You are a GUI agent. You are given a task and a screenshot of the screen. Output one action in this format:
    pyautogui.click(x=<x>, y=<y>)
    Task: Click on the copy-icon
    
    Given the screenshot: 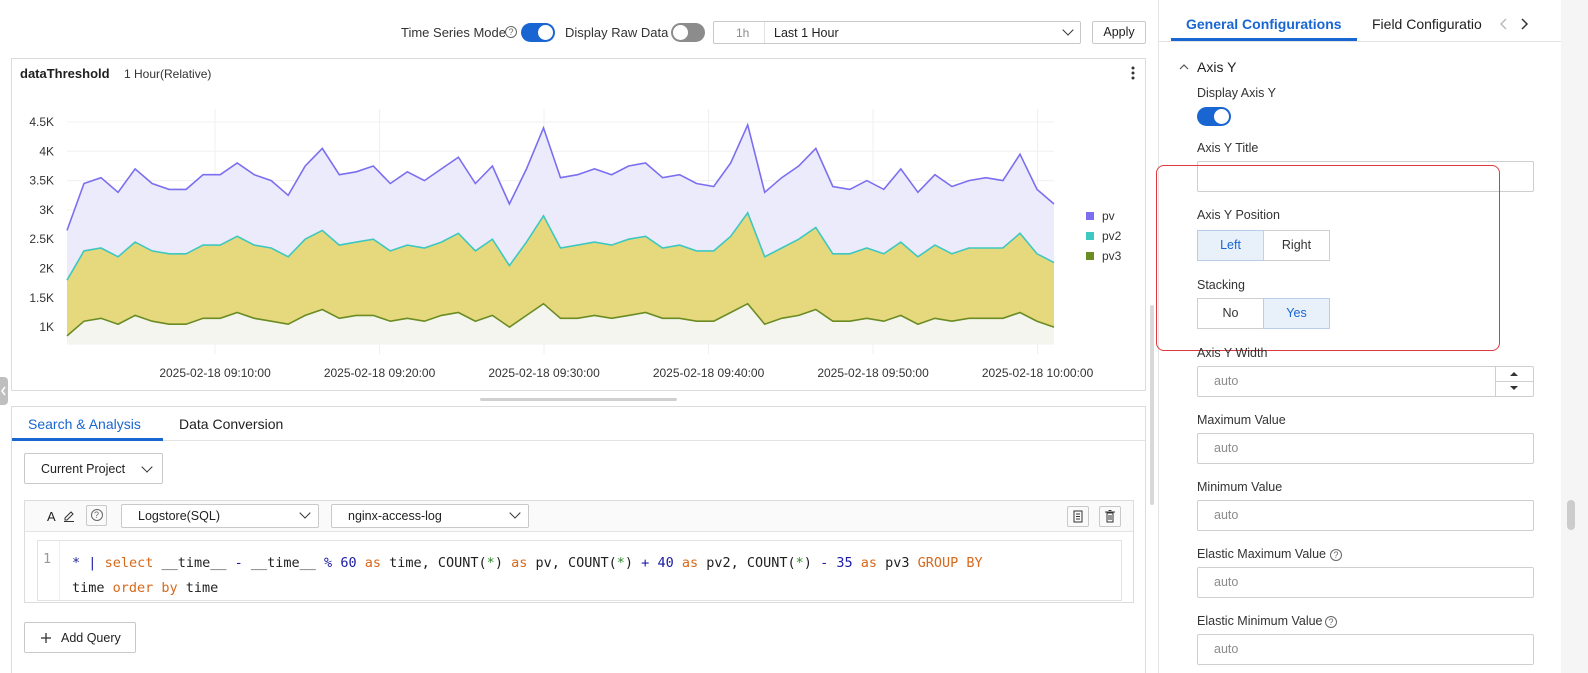 What is the action you would take?
    pyautogui.click(x=1078, y=516)
    